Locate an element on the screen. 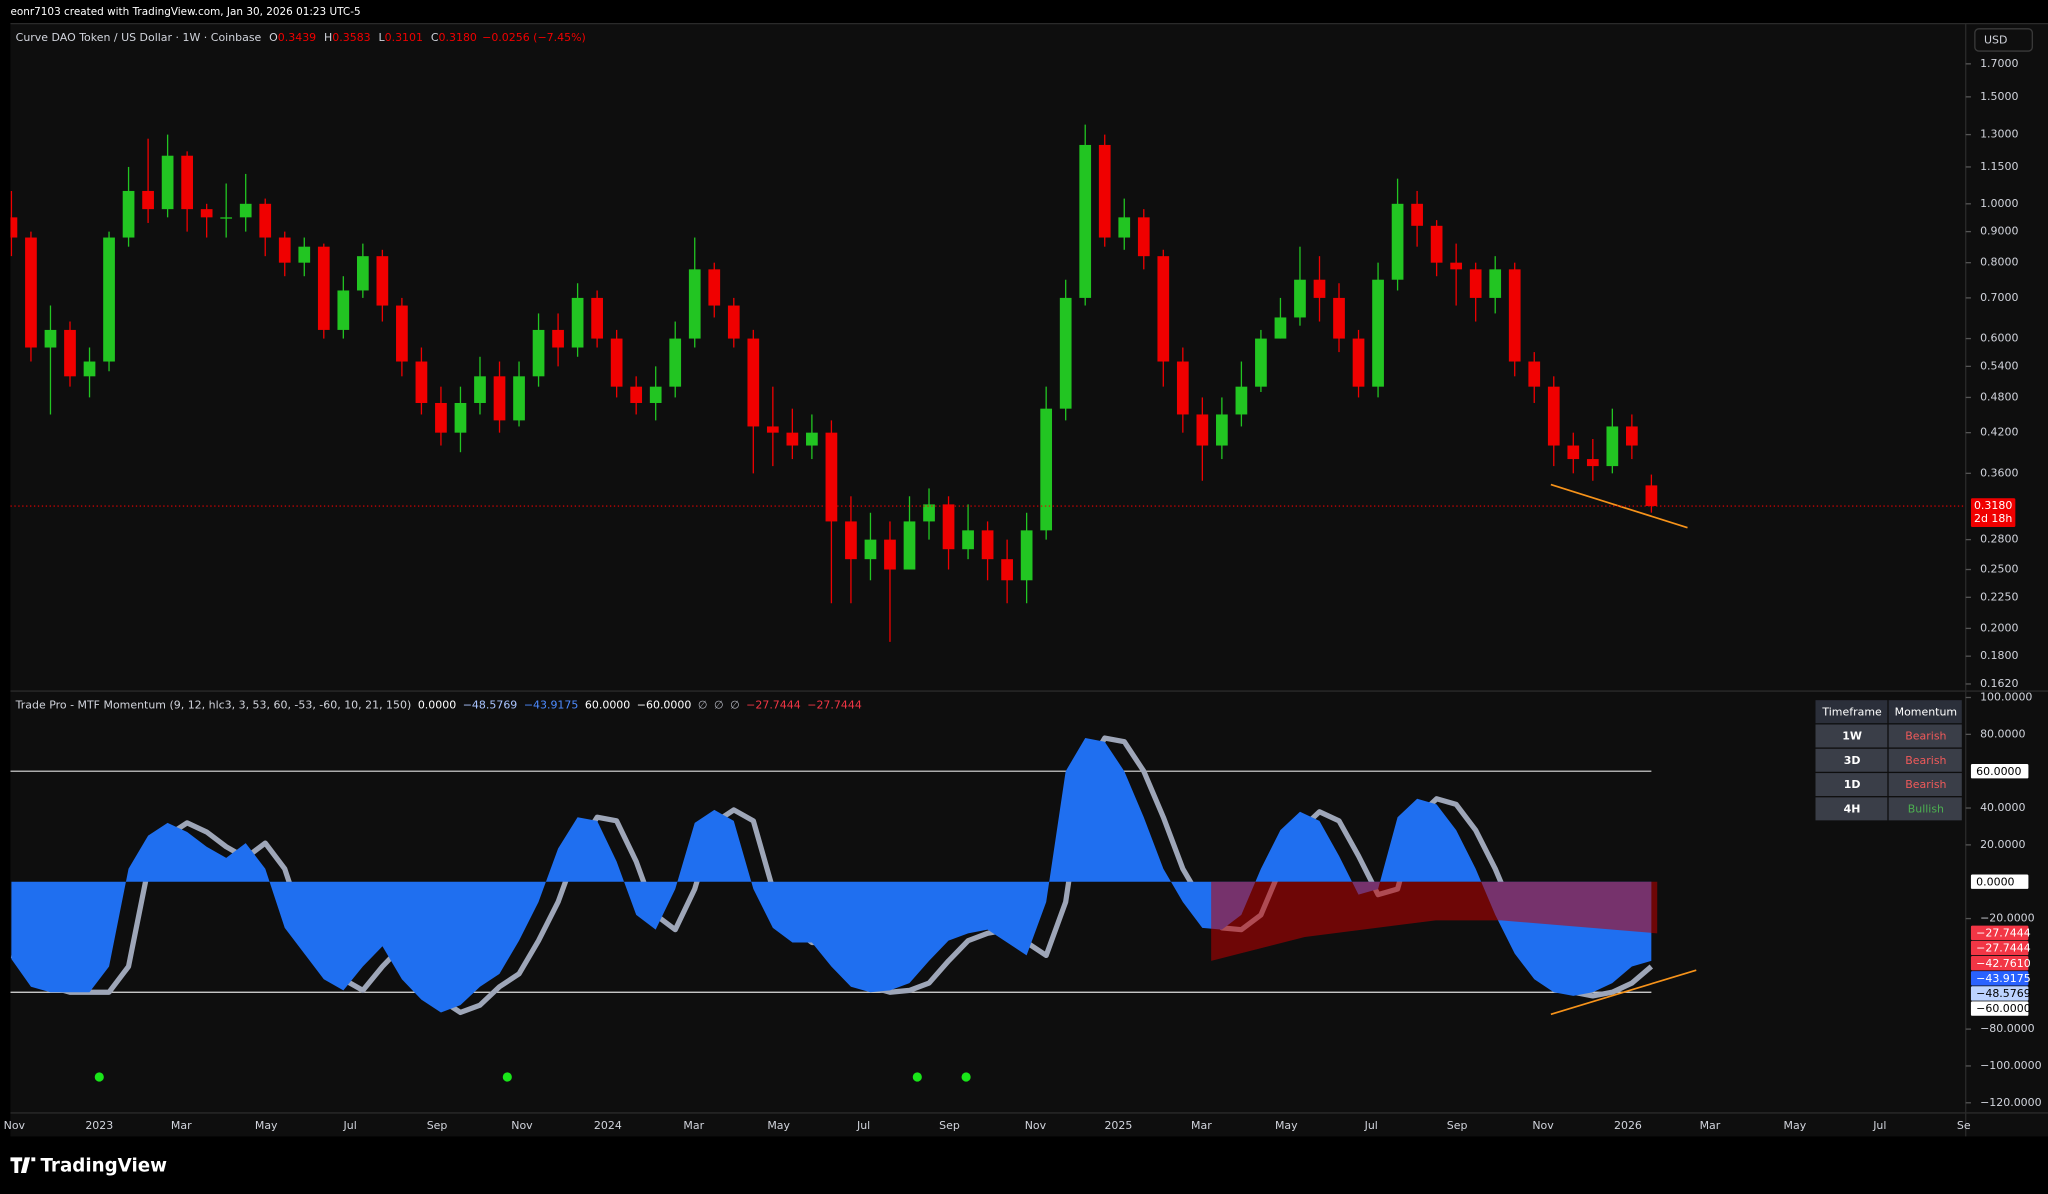 The height and width of the screenshot is (1194, 2048). y-tick-label: 0.3600 is located at coordinates (1999, 472).